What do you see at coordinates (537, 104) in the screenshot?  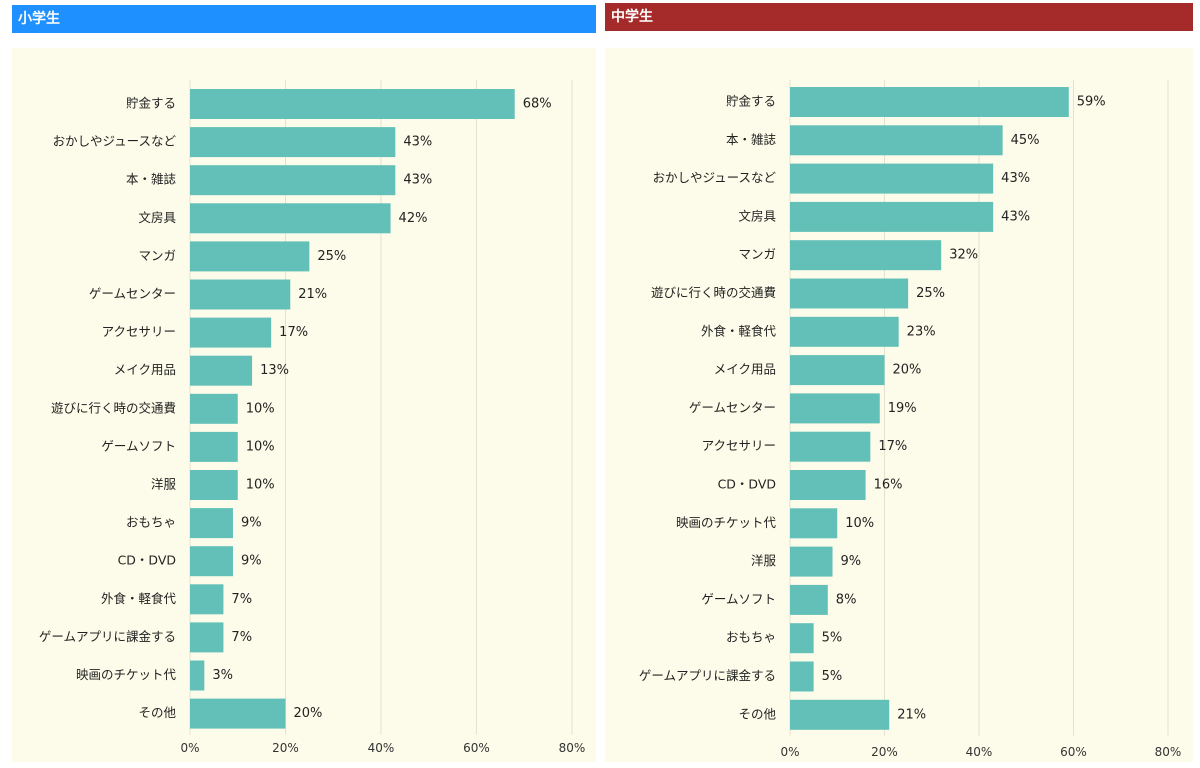 I see `value-label: 68%` at bounding box center [537, 104].